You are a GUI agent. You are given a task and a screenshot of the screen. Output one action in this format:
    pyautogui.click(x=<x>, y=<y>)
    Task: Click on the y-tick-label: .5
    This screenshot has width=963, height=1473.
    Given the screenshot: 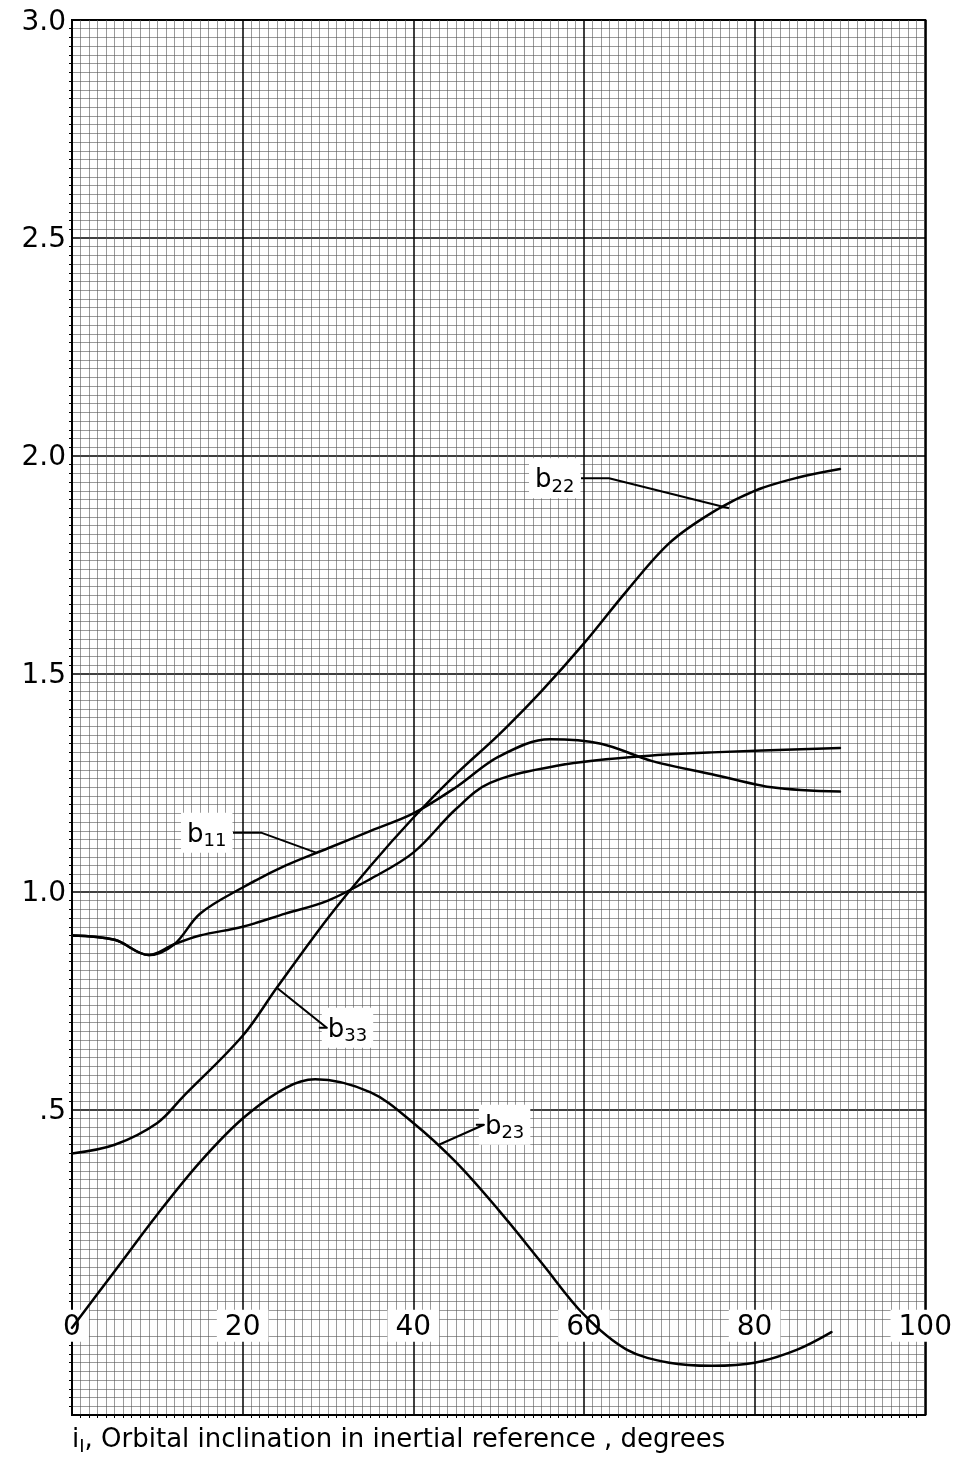 What is the action you would take?
    pyautogui.click(x=52, y=1110)
    